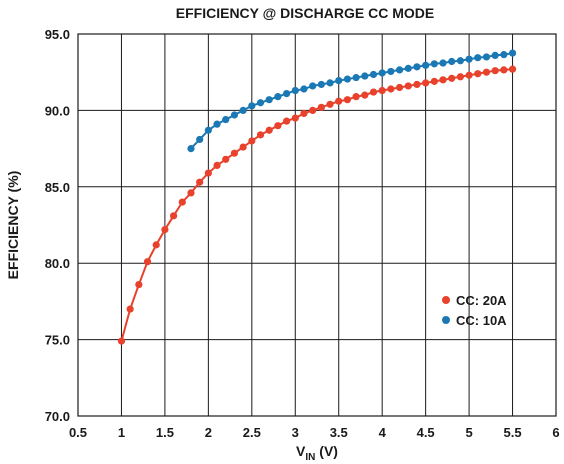 This screenshot has width=564, height=464. What do you see at coordinates (295, 432) in the screenshot?
I see `x-tick-label: 3` at bounding box center [295, 432].